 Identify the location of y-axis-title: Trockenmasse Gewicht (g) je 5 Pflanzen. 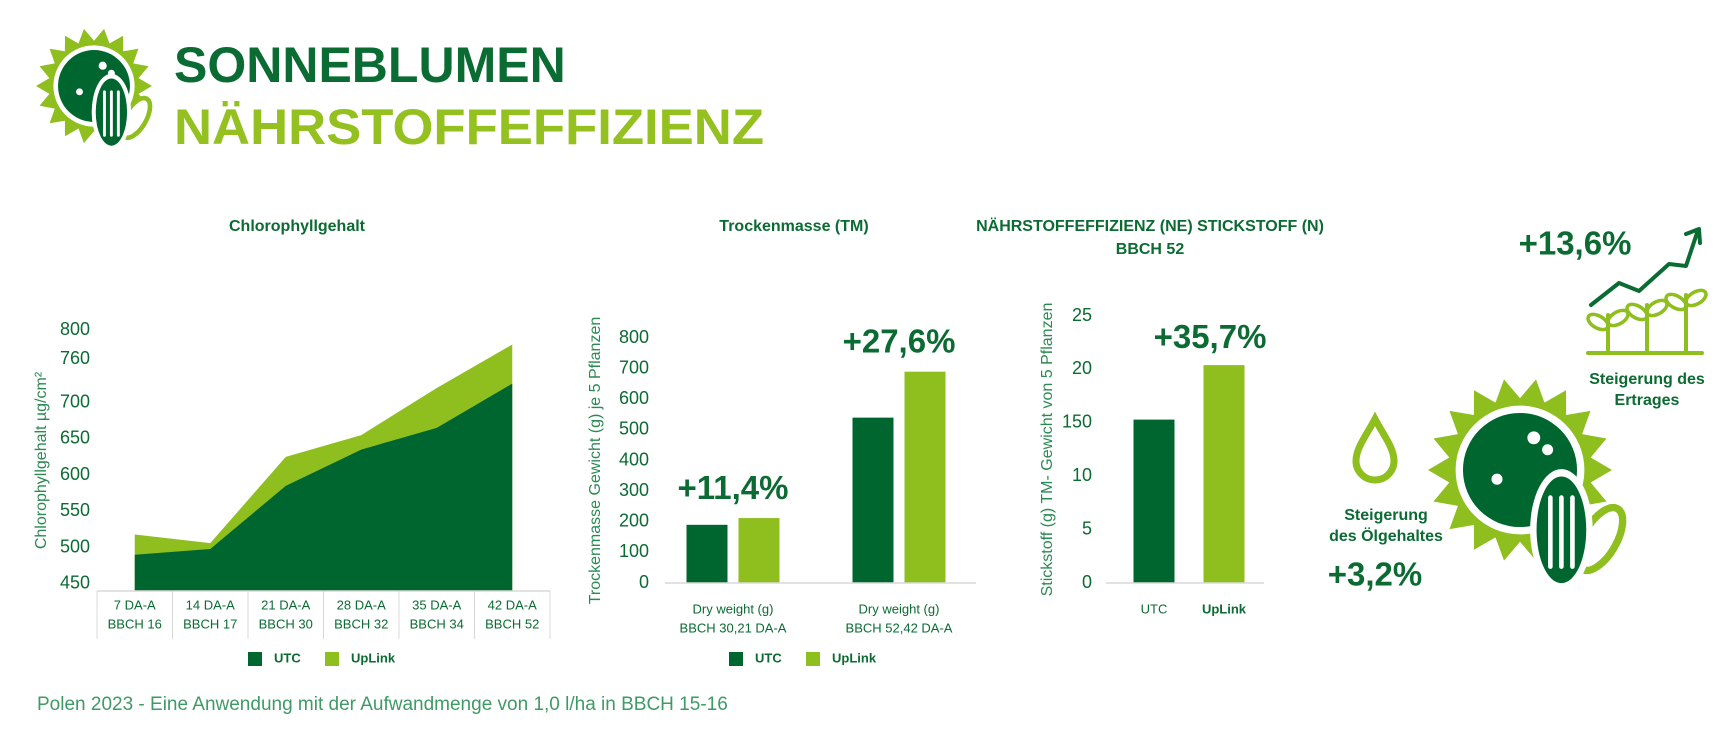
(595, 461).